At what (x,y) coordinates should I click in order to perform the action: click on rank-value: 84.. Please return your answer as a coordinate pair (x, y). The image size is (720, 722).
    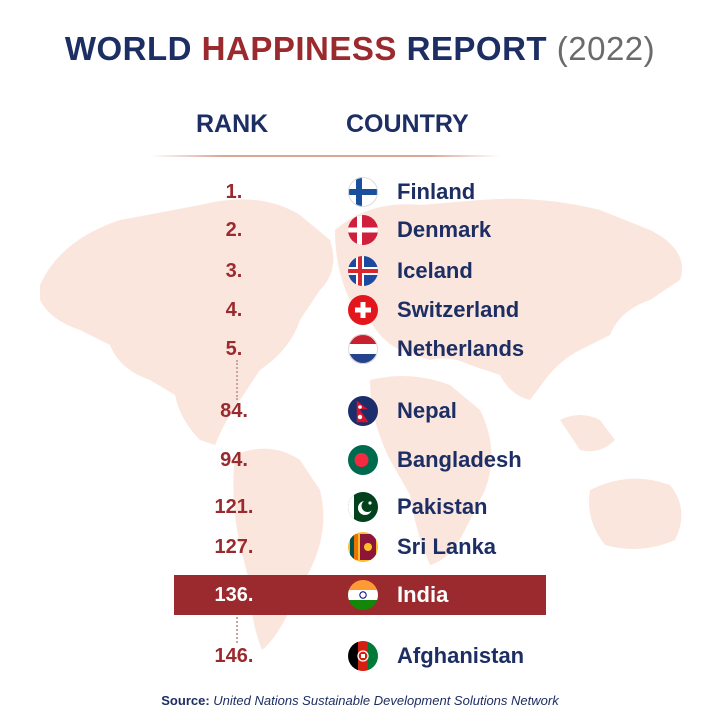
    Looking at the image, I should click on (234, 411).